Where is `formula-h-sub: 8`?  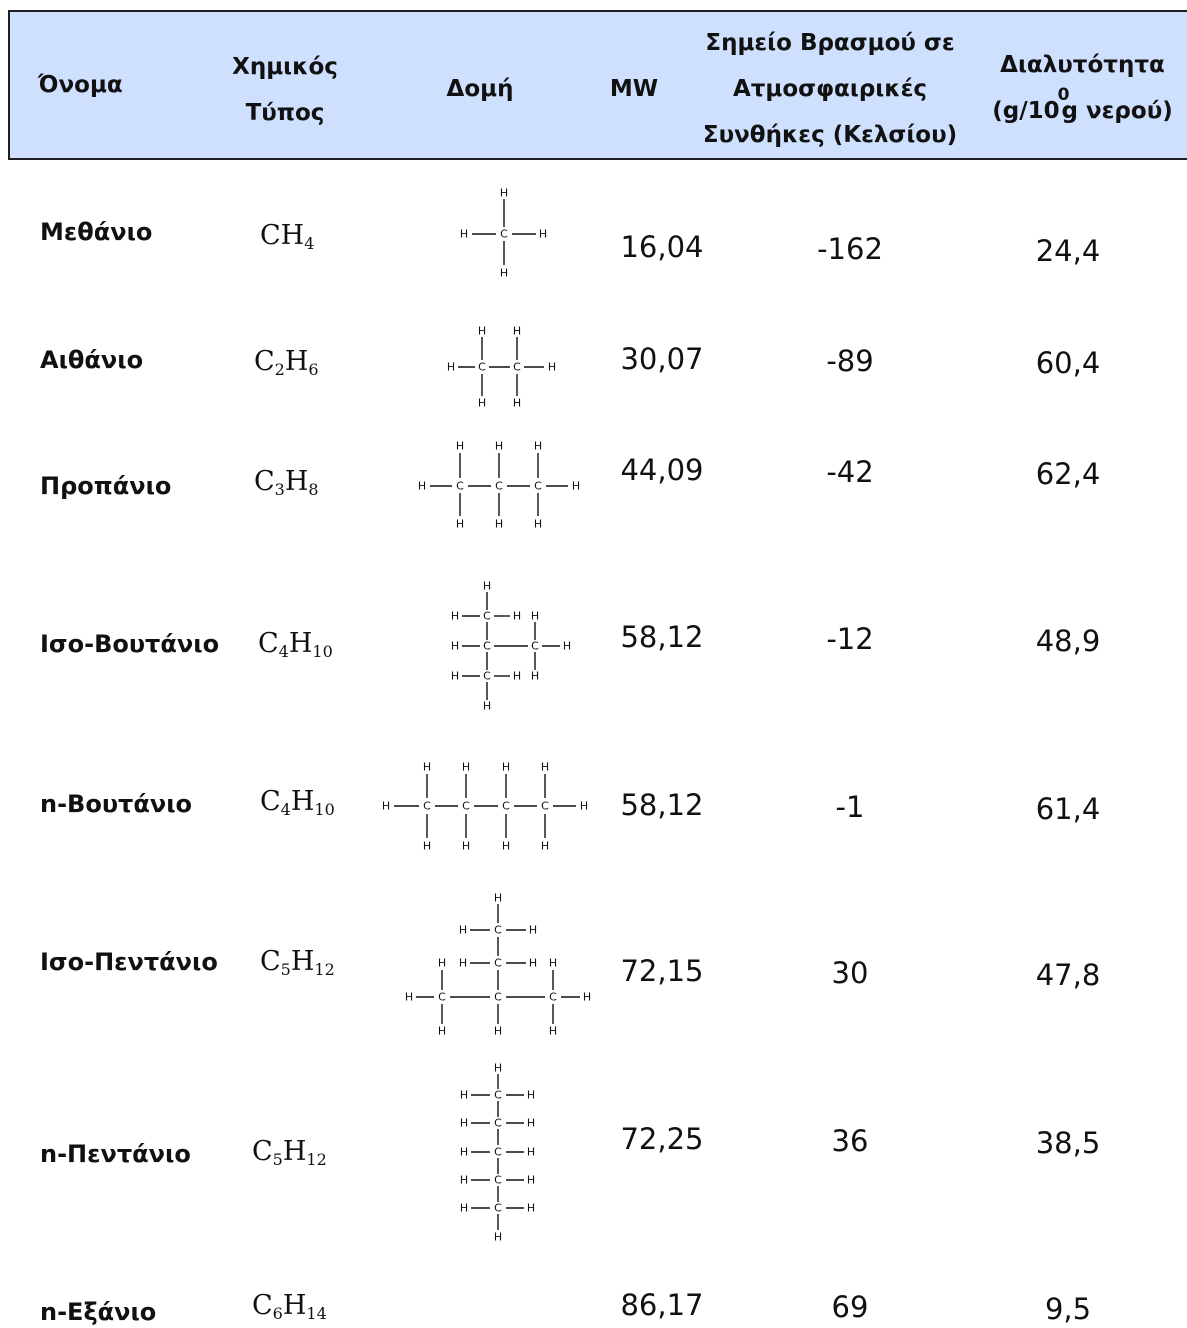 formula-h-sub: 8 is located at coordinates (313, 489).